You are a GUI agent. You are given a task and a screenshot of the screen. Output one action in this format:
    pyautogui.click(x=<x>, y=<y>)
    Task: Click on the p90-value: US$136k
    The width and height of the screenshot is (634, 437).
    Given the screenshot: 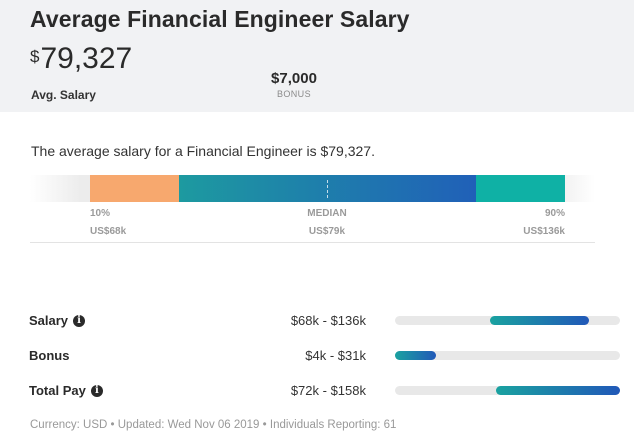 What is the action you would take?
    pyautogui.click(x=544, y=231)
    